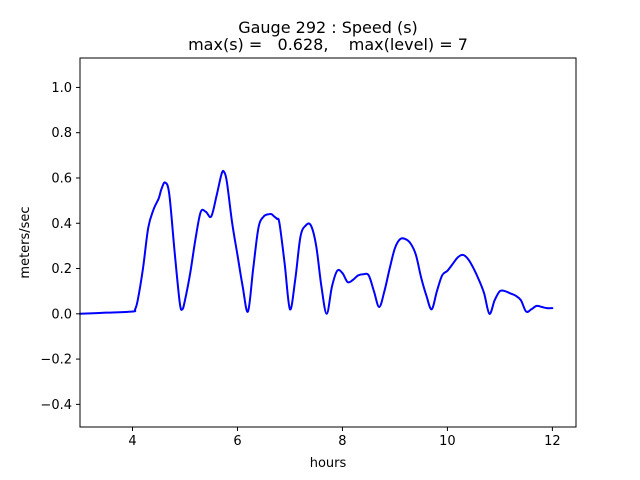  Describe the element at coordinates (132, 441) in the screenshot. I see `x-tick-label: 4` at that location.